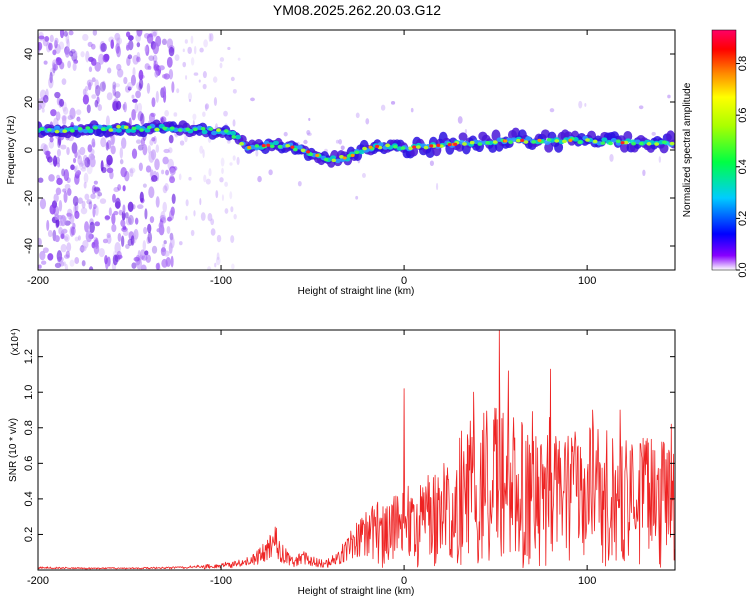  I want to click on colorbar-tick-label: 0.0, so click(743, 269).